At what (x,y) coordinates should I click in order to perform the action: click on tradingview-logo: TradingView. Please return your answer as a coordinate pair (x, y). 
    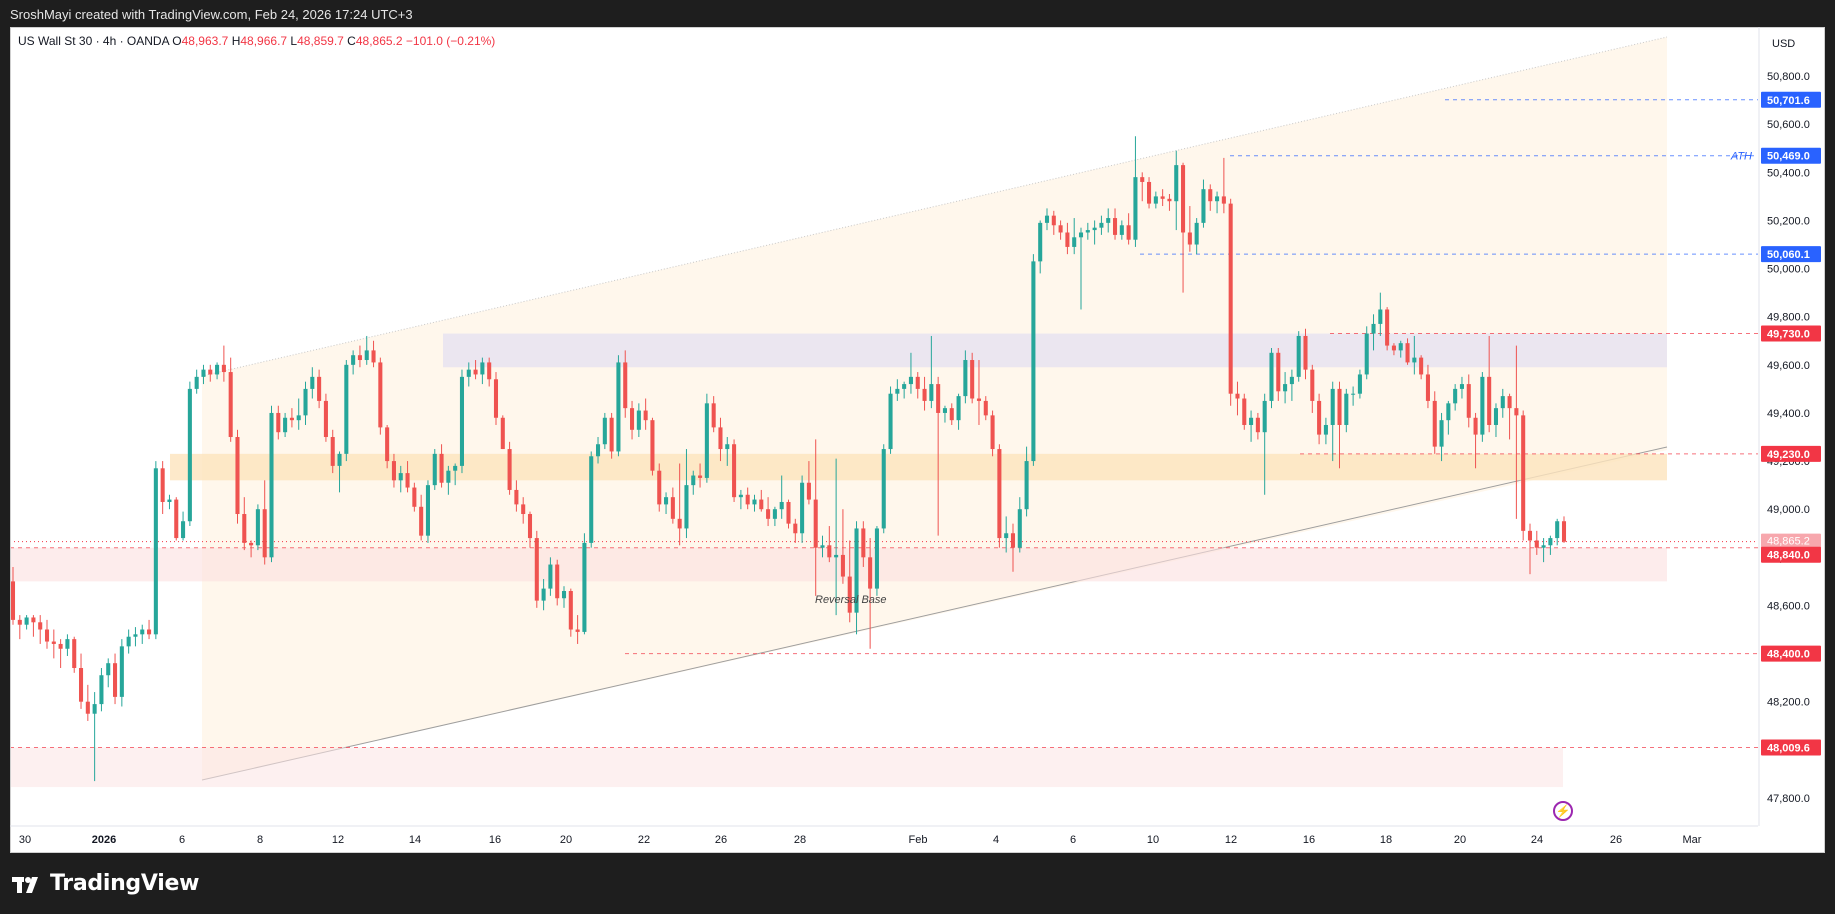
    Looking at the image, I should click on (105, 883).